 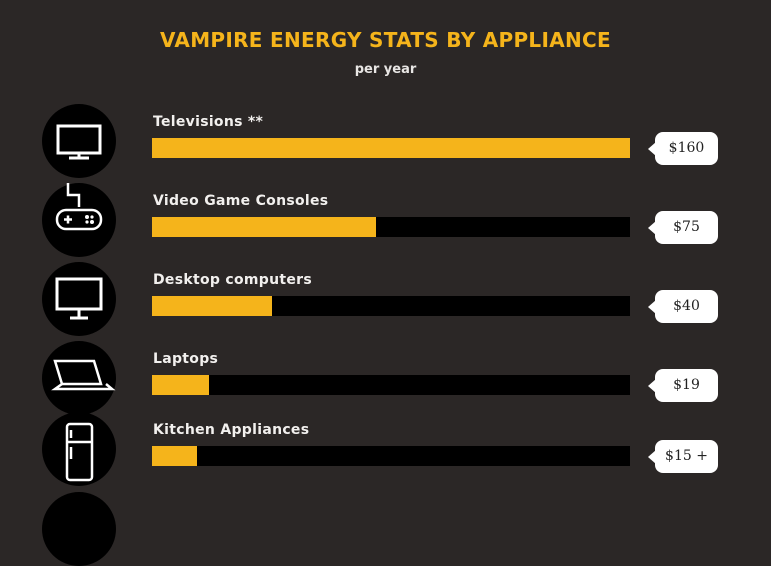 What do you see at coordinates (79, 220) in the screenshot?
I see `game-controller-icon` at bounding box center [79, 220].